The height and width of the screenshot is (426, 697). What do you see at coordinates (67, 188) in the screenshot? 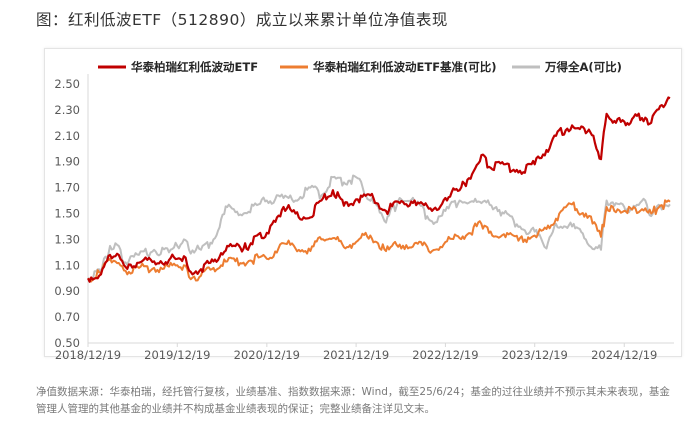
I see `y-tick-label: 1.70` at bounding box center [67, 188].